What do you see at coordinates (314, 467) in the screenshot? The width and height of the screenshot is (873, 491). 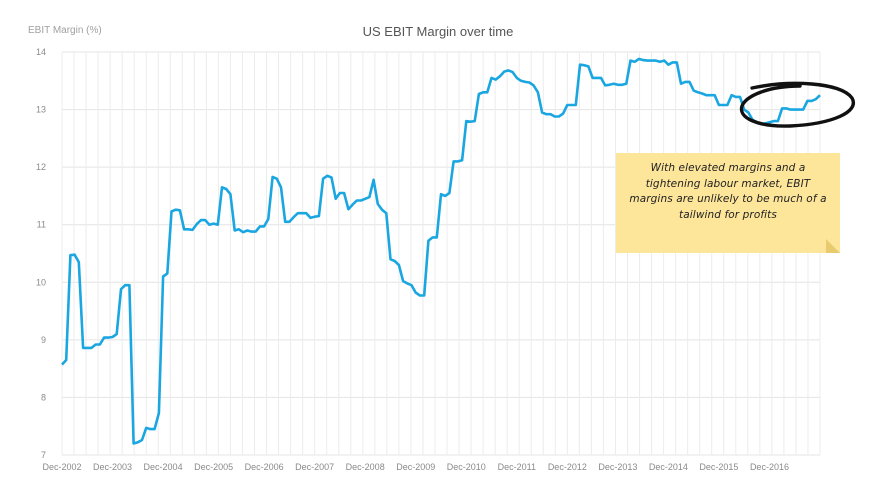 I see `x-tick-label: Dec-2007` at bounding box center [314, 467].